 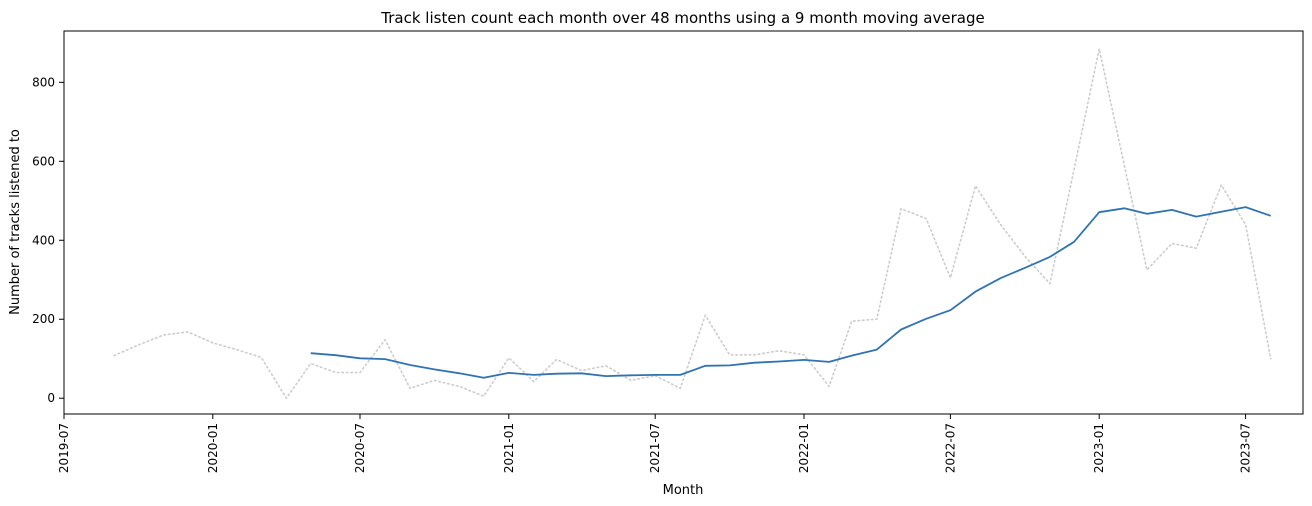 I want to click on y-tick-label: 200, so click(x=43, y=319).